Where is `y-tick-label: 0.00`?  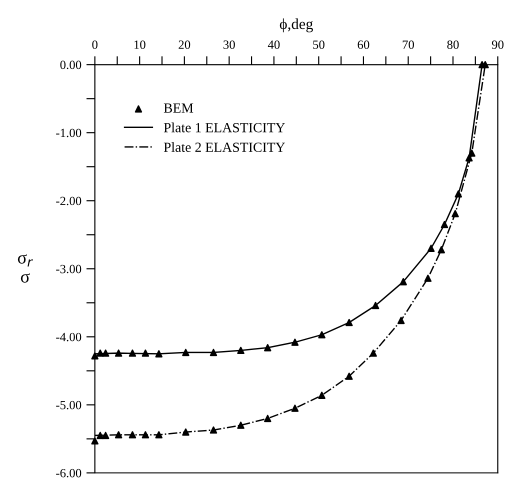 y-tick-label: 0.00 is located at coordinates (71, 65).